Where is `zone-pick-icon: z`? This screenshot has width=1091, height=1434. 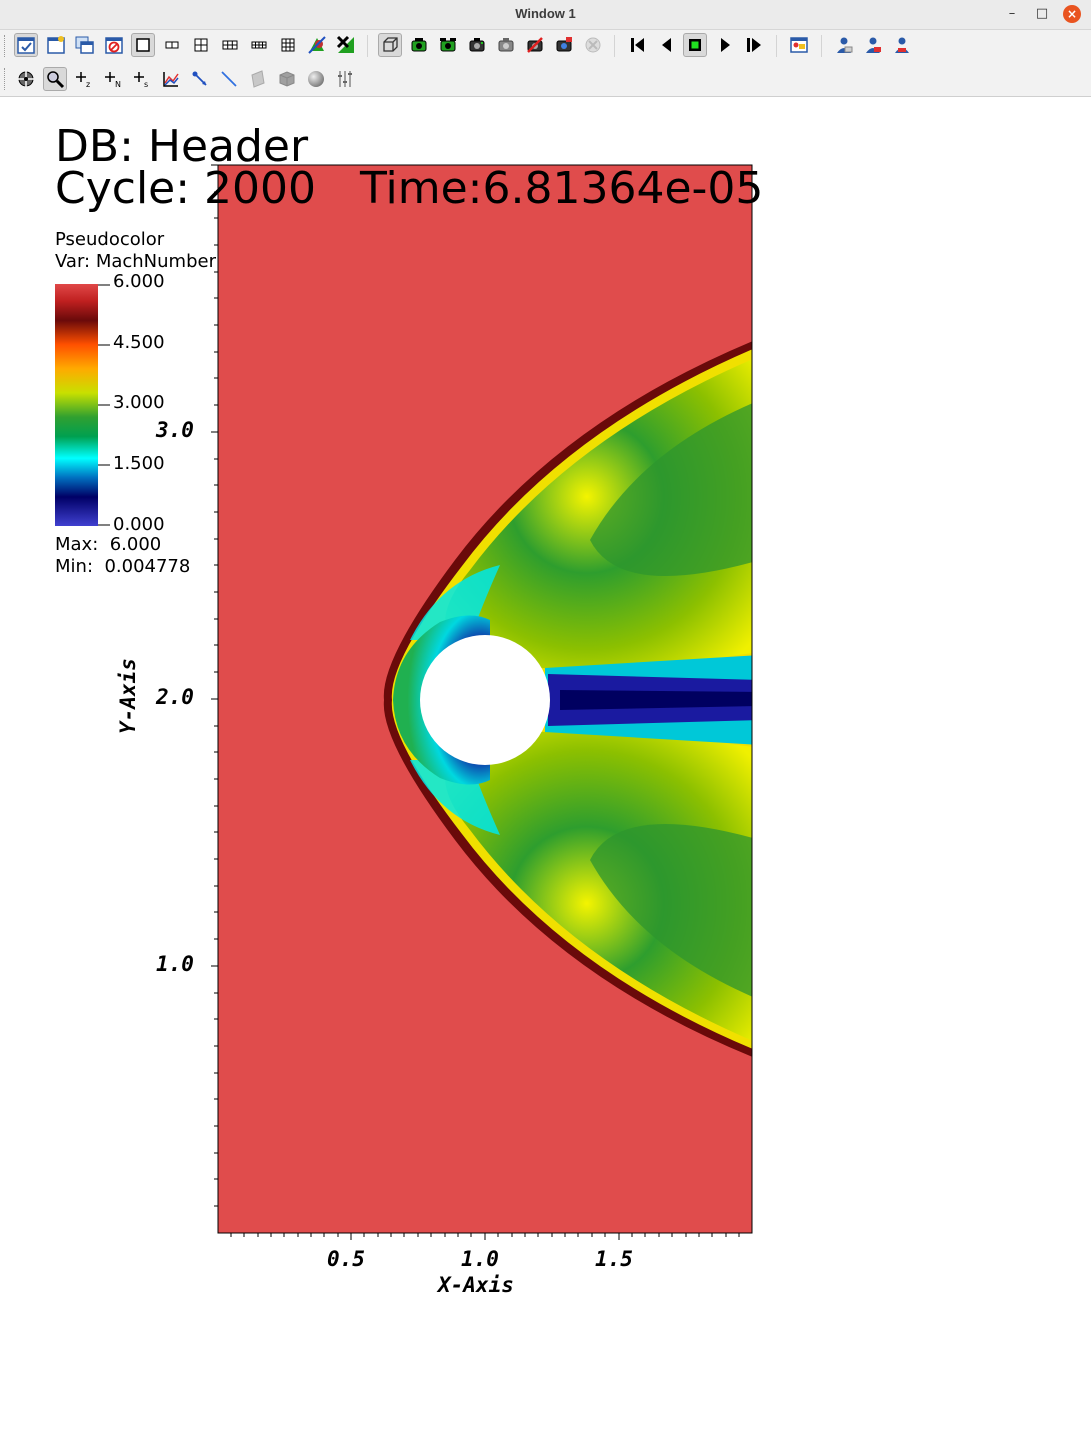 zone-pick-icon: z is located at coordinates (84, 79).